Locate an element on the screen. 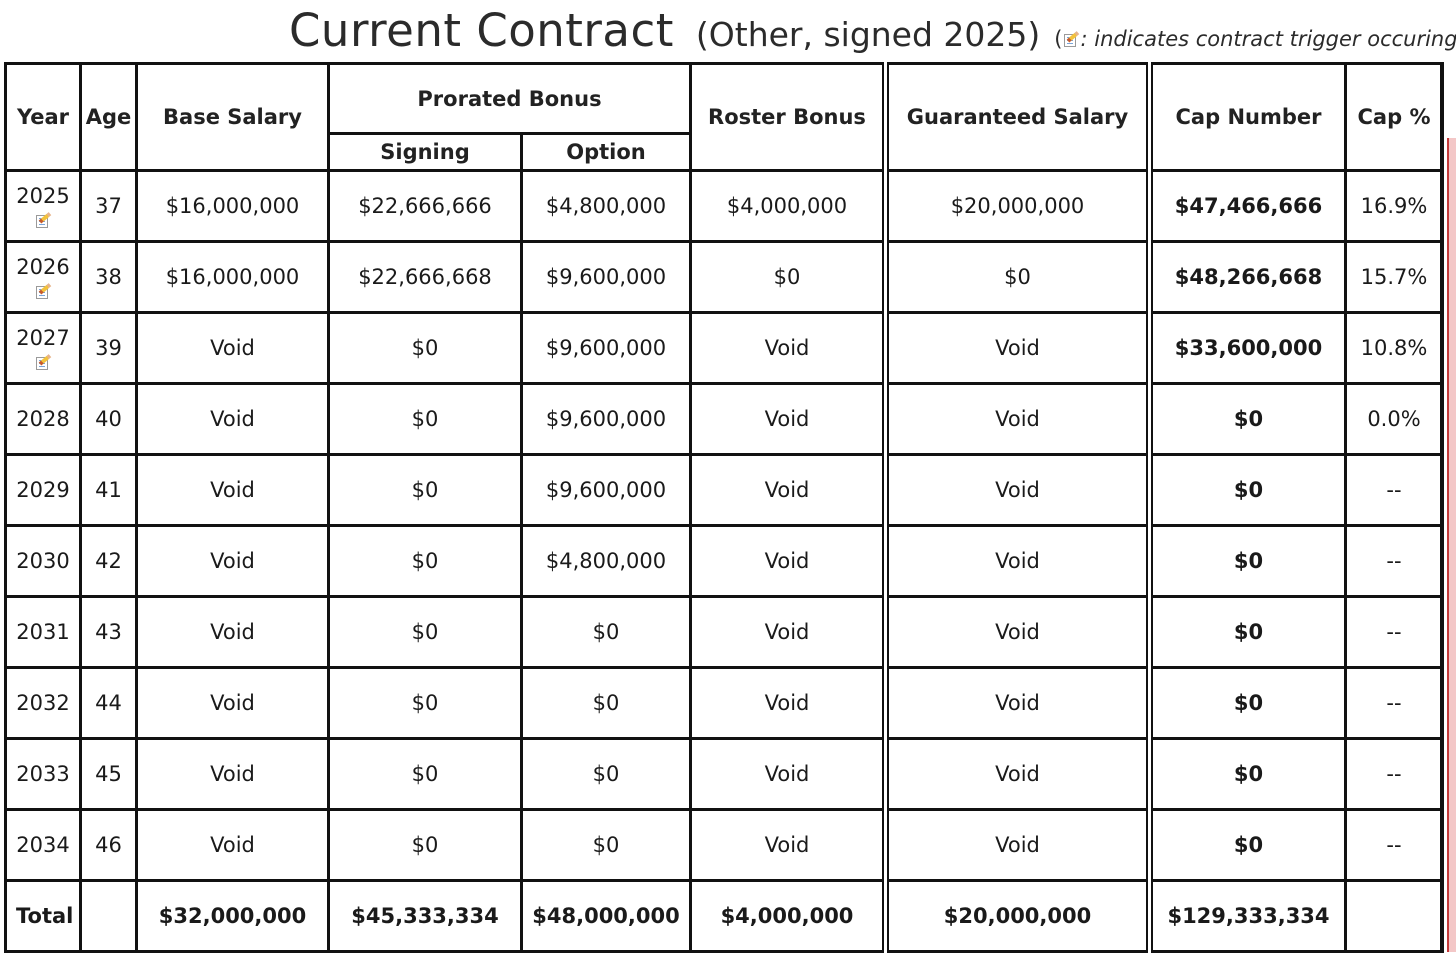  year-value: 2034 is located at coordinates (43, 845).